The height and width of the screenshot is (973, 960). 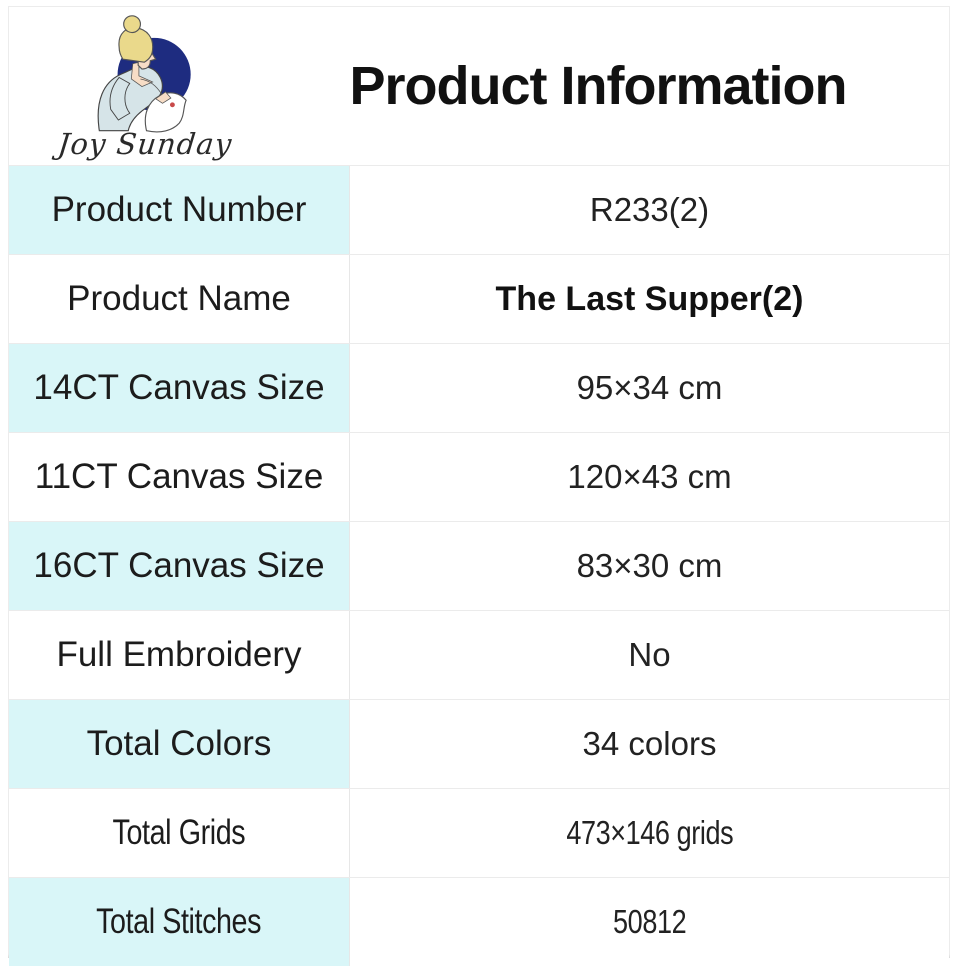 What do you see at coordinates (598, 86) in the screenshot?
I see `page-title: Product Information` at bounding box center [598, 86].